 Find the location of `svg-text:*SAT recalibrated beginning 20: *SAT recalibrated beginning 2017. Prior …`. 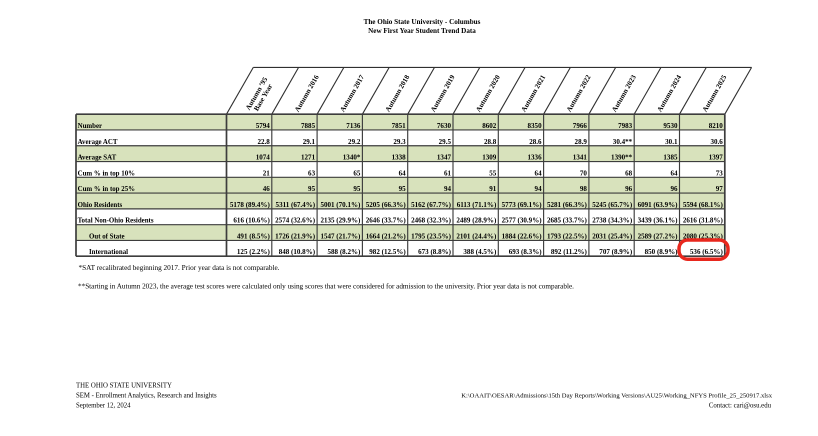

svg-text:*SAT recalibrated beginning 20: *SAT recalibrated beginning 2017. Prior … is located at coordinates (179, 268).